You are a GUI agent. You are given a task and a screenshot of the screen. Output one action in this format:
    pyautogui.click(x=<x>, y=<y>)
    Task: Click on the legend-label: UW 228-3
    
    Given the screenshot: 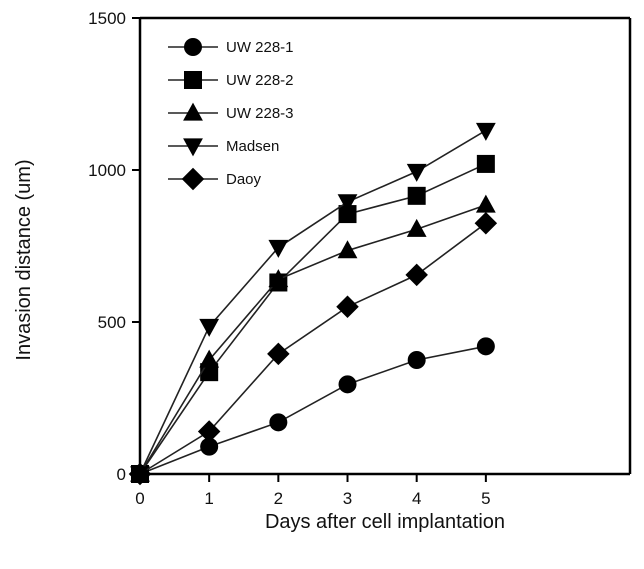 What is the action you would take?
    pyautogui.click(x=260, y=113)
    